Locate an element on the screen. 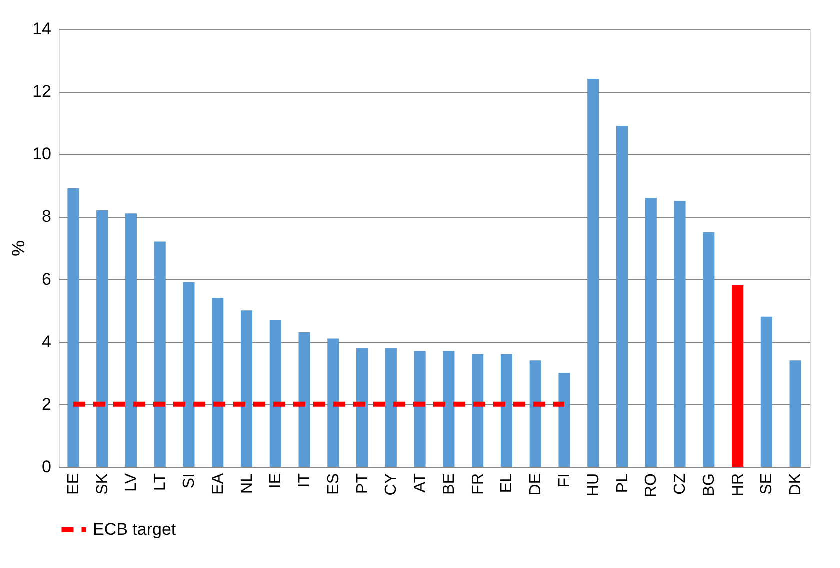 The image size is (840, 568). x-tick-label: EL is located at coordinates (507, 483).